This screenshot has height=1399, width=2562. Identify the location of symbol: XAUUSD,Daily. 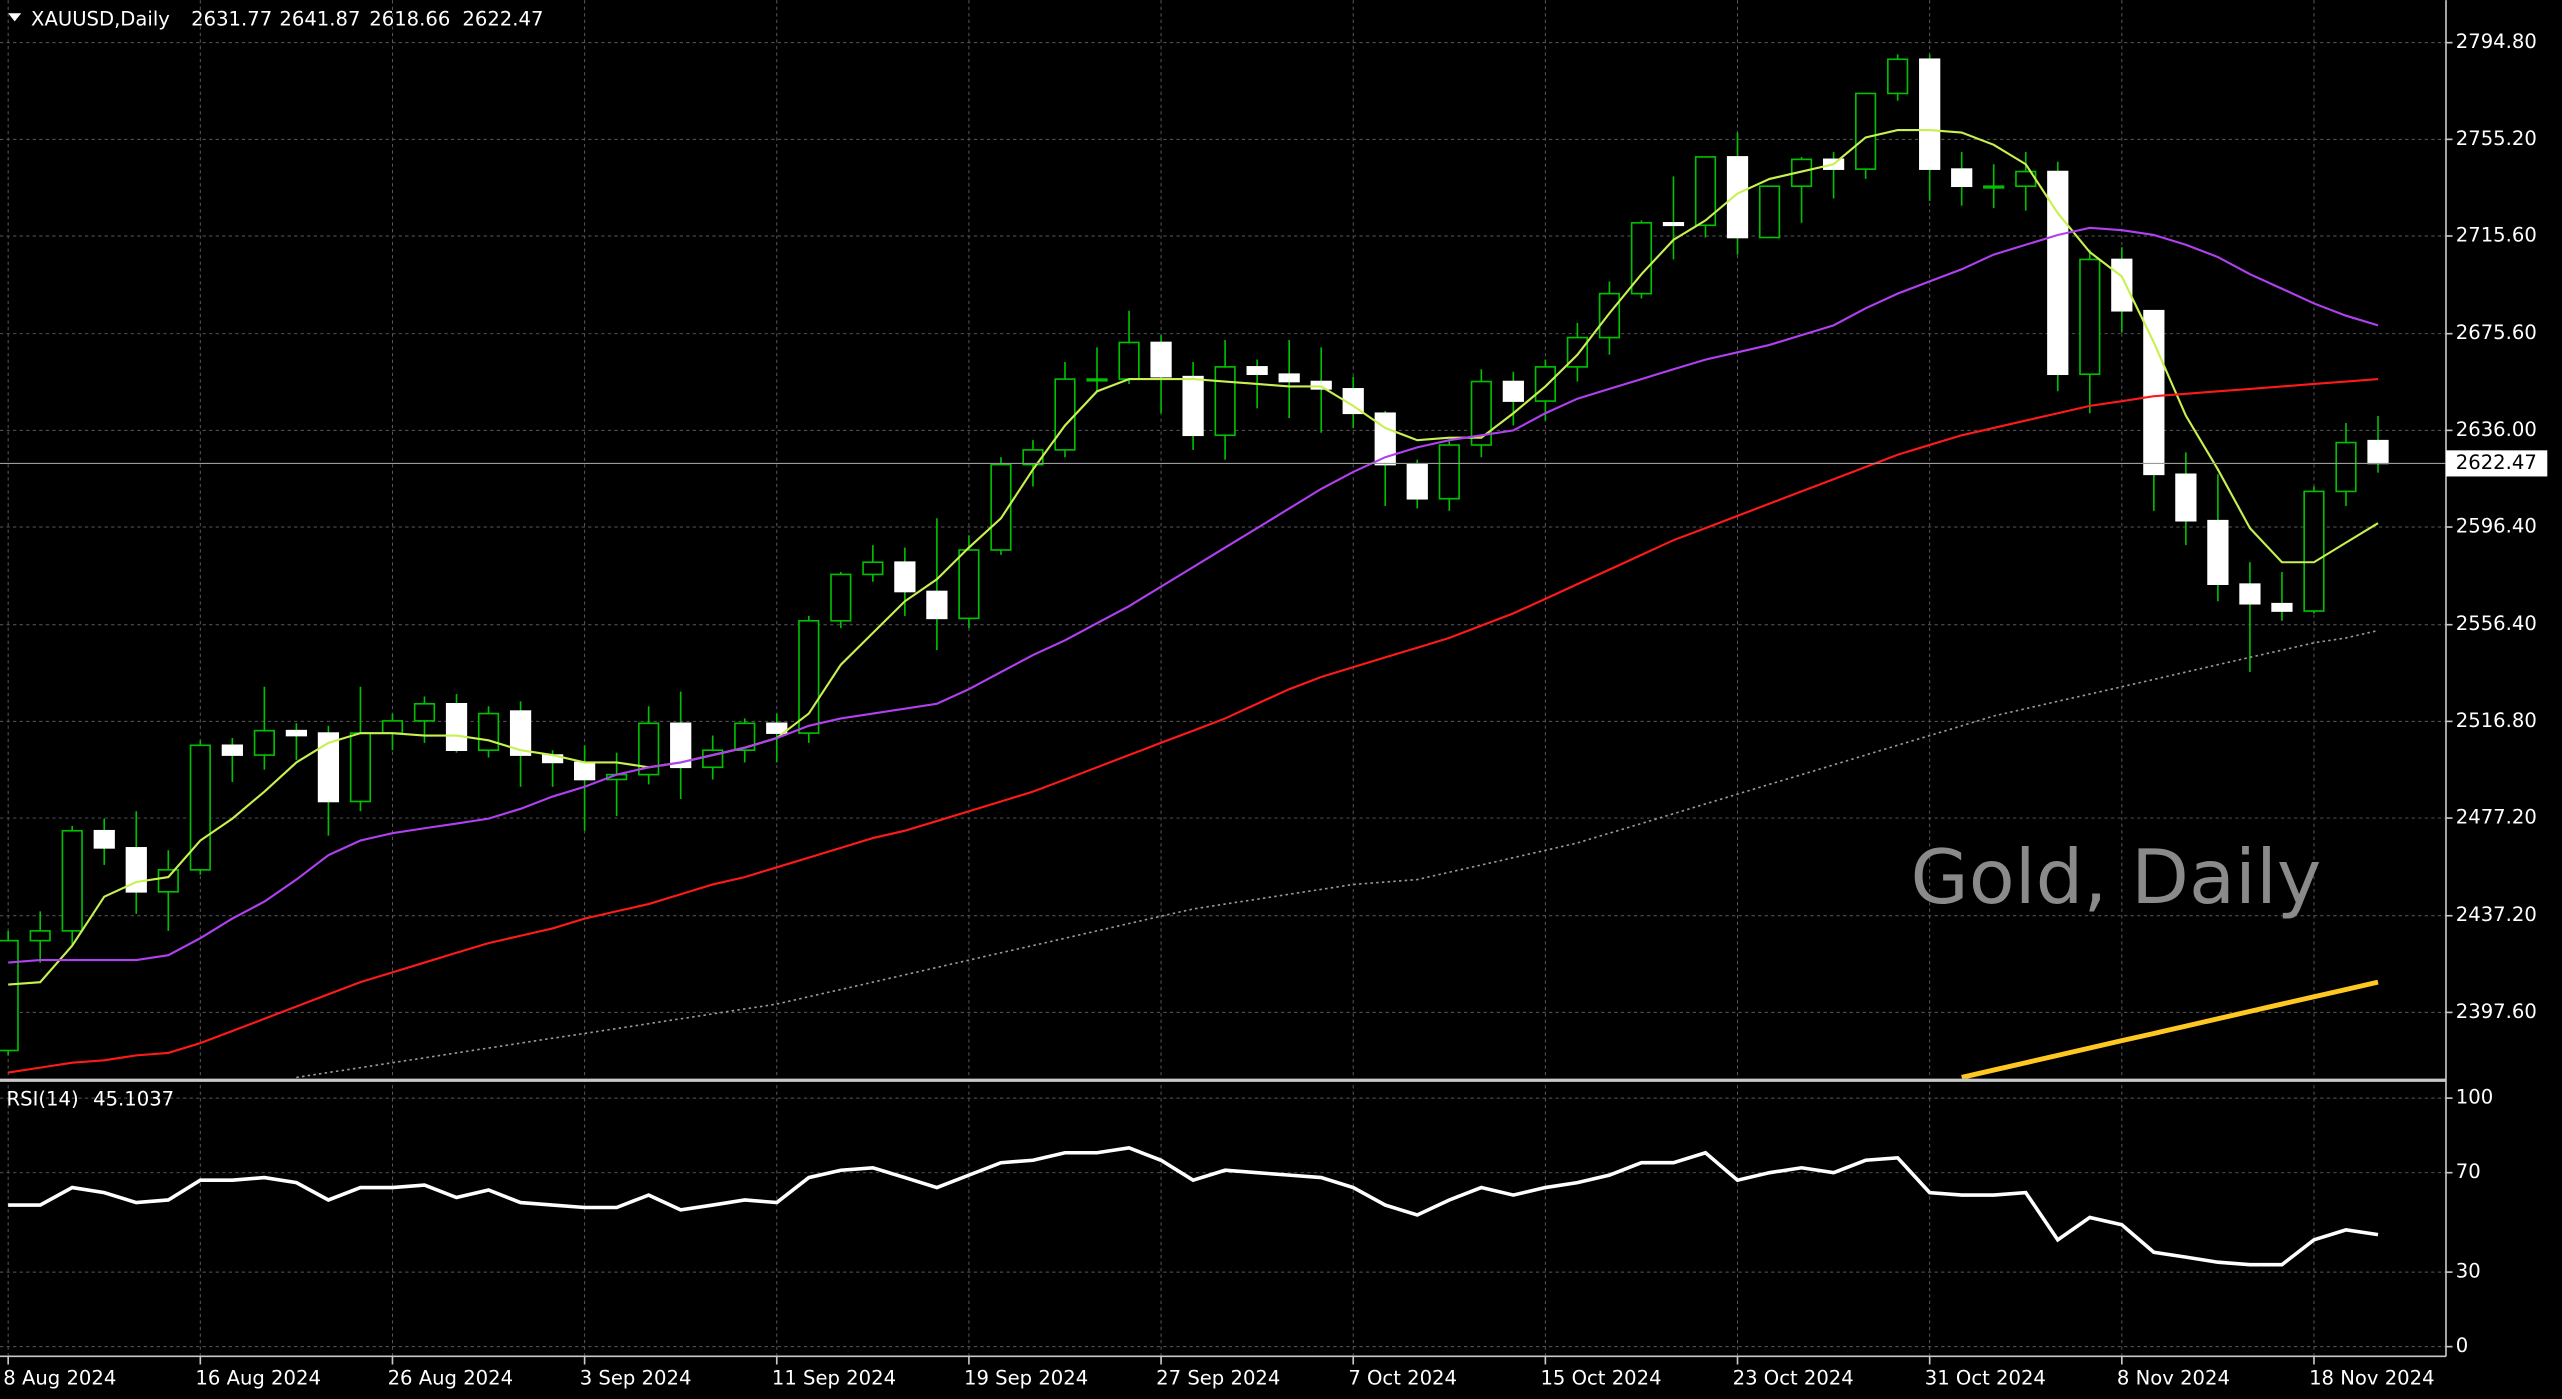
(100, 18).